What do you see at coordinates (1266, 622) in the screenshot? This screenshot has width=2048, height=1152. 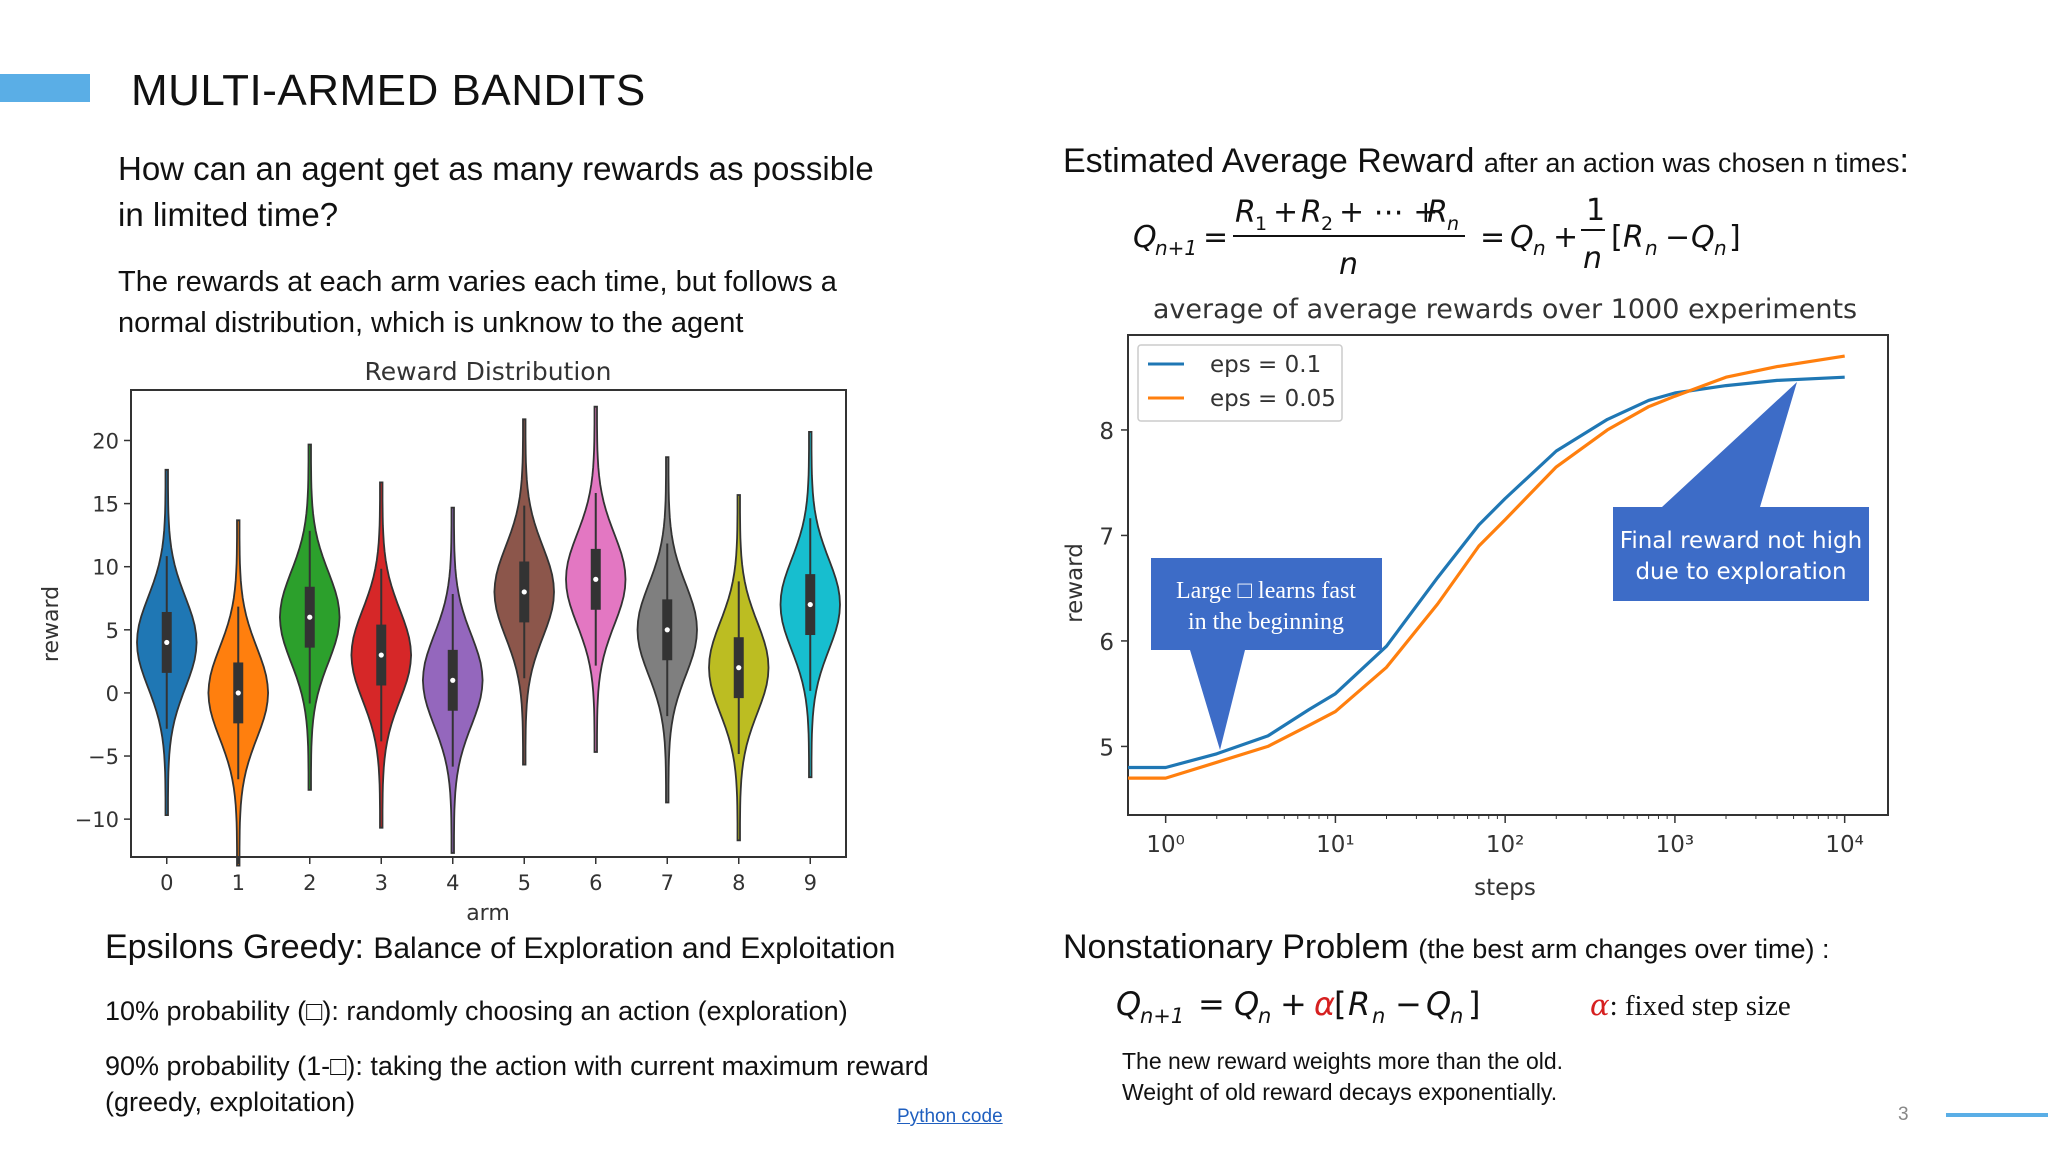 I see `callout-large-epsilon-line2: in the beginning` at bounding box center [1266, 622].